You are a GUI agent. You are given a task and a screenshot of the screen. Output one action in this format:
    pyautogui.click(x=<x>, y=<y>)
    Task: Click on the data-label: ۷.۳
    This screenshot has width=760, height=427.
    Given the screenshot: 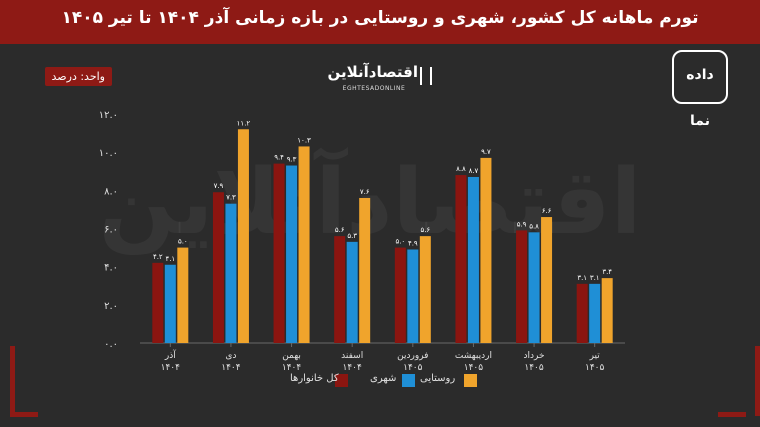 What is the action you would take?
    pyautogui.click(x=231, y=198)
    